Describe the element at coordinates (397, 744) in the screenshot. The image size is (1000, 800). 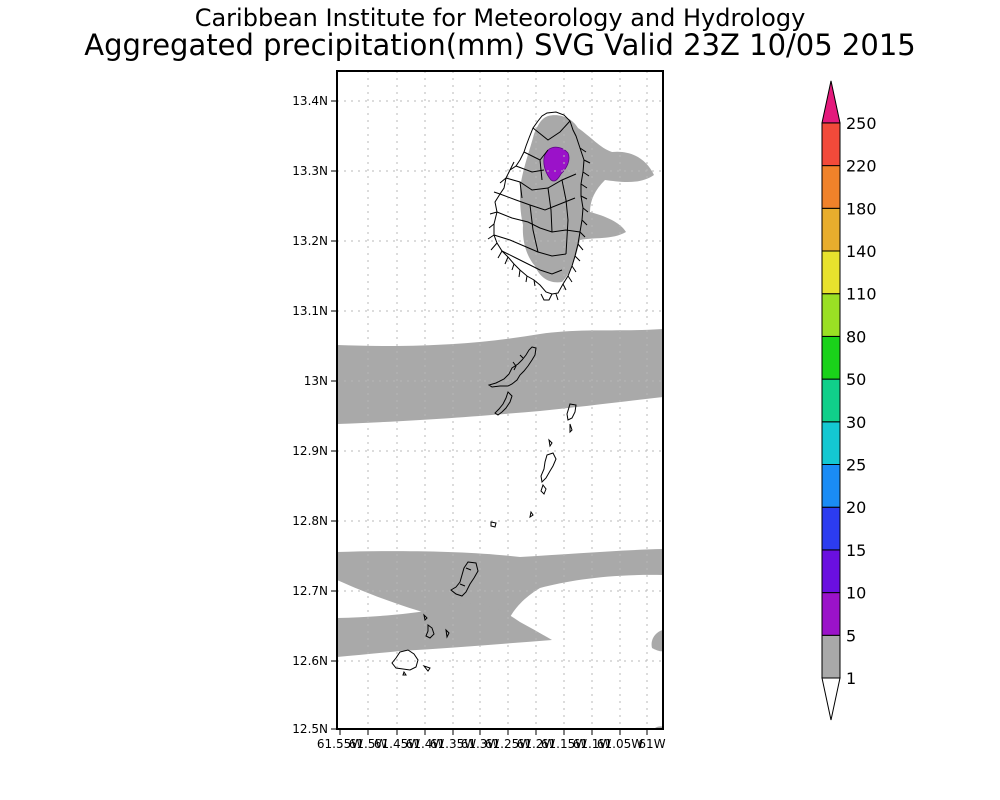
I see `lon-tick-label: 61.45W` at that location.